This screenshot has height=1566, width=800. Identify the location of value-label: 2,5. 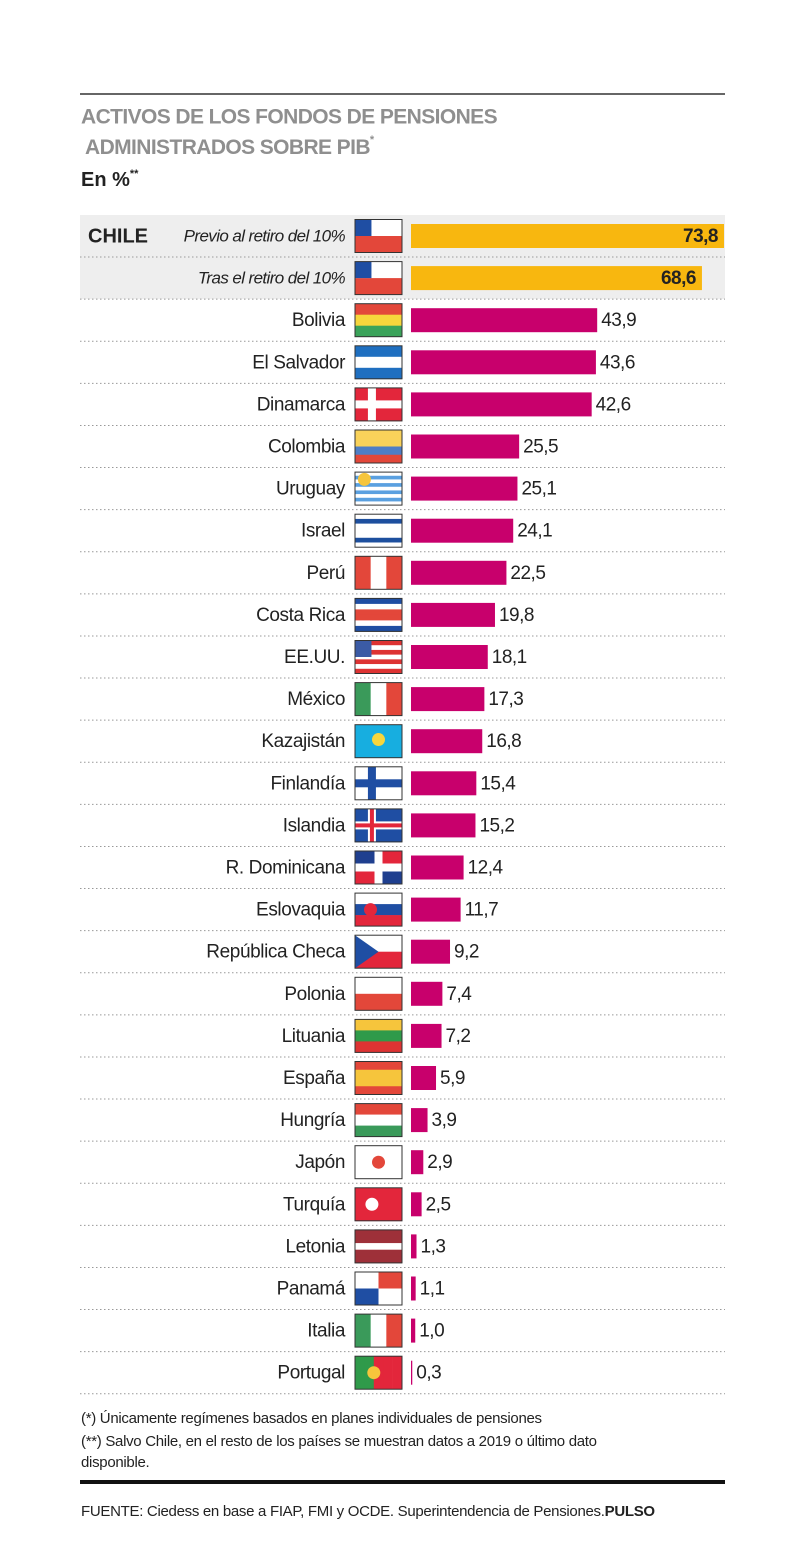
(438, 1204).